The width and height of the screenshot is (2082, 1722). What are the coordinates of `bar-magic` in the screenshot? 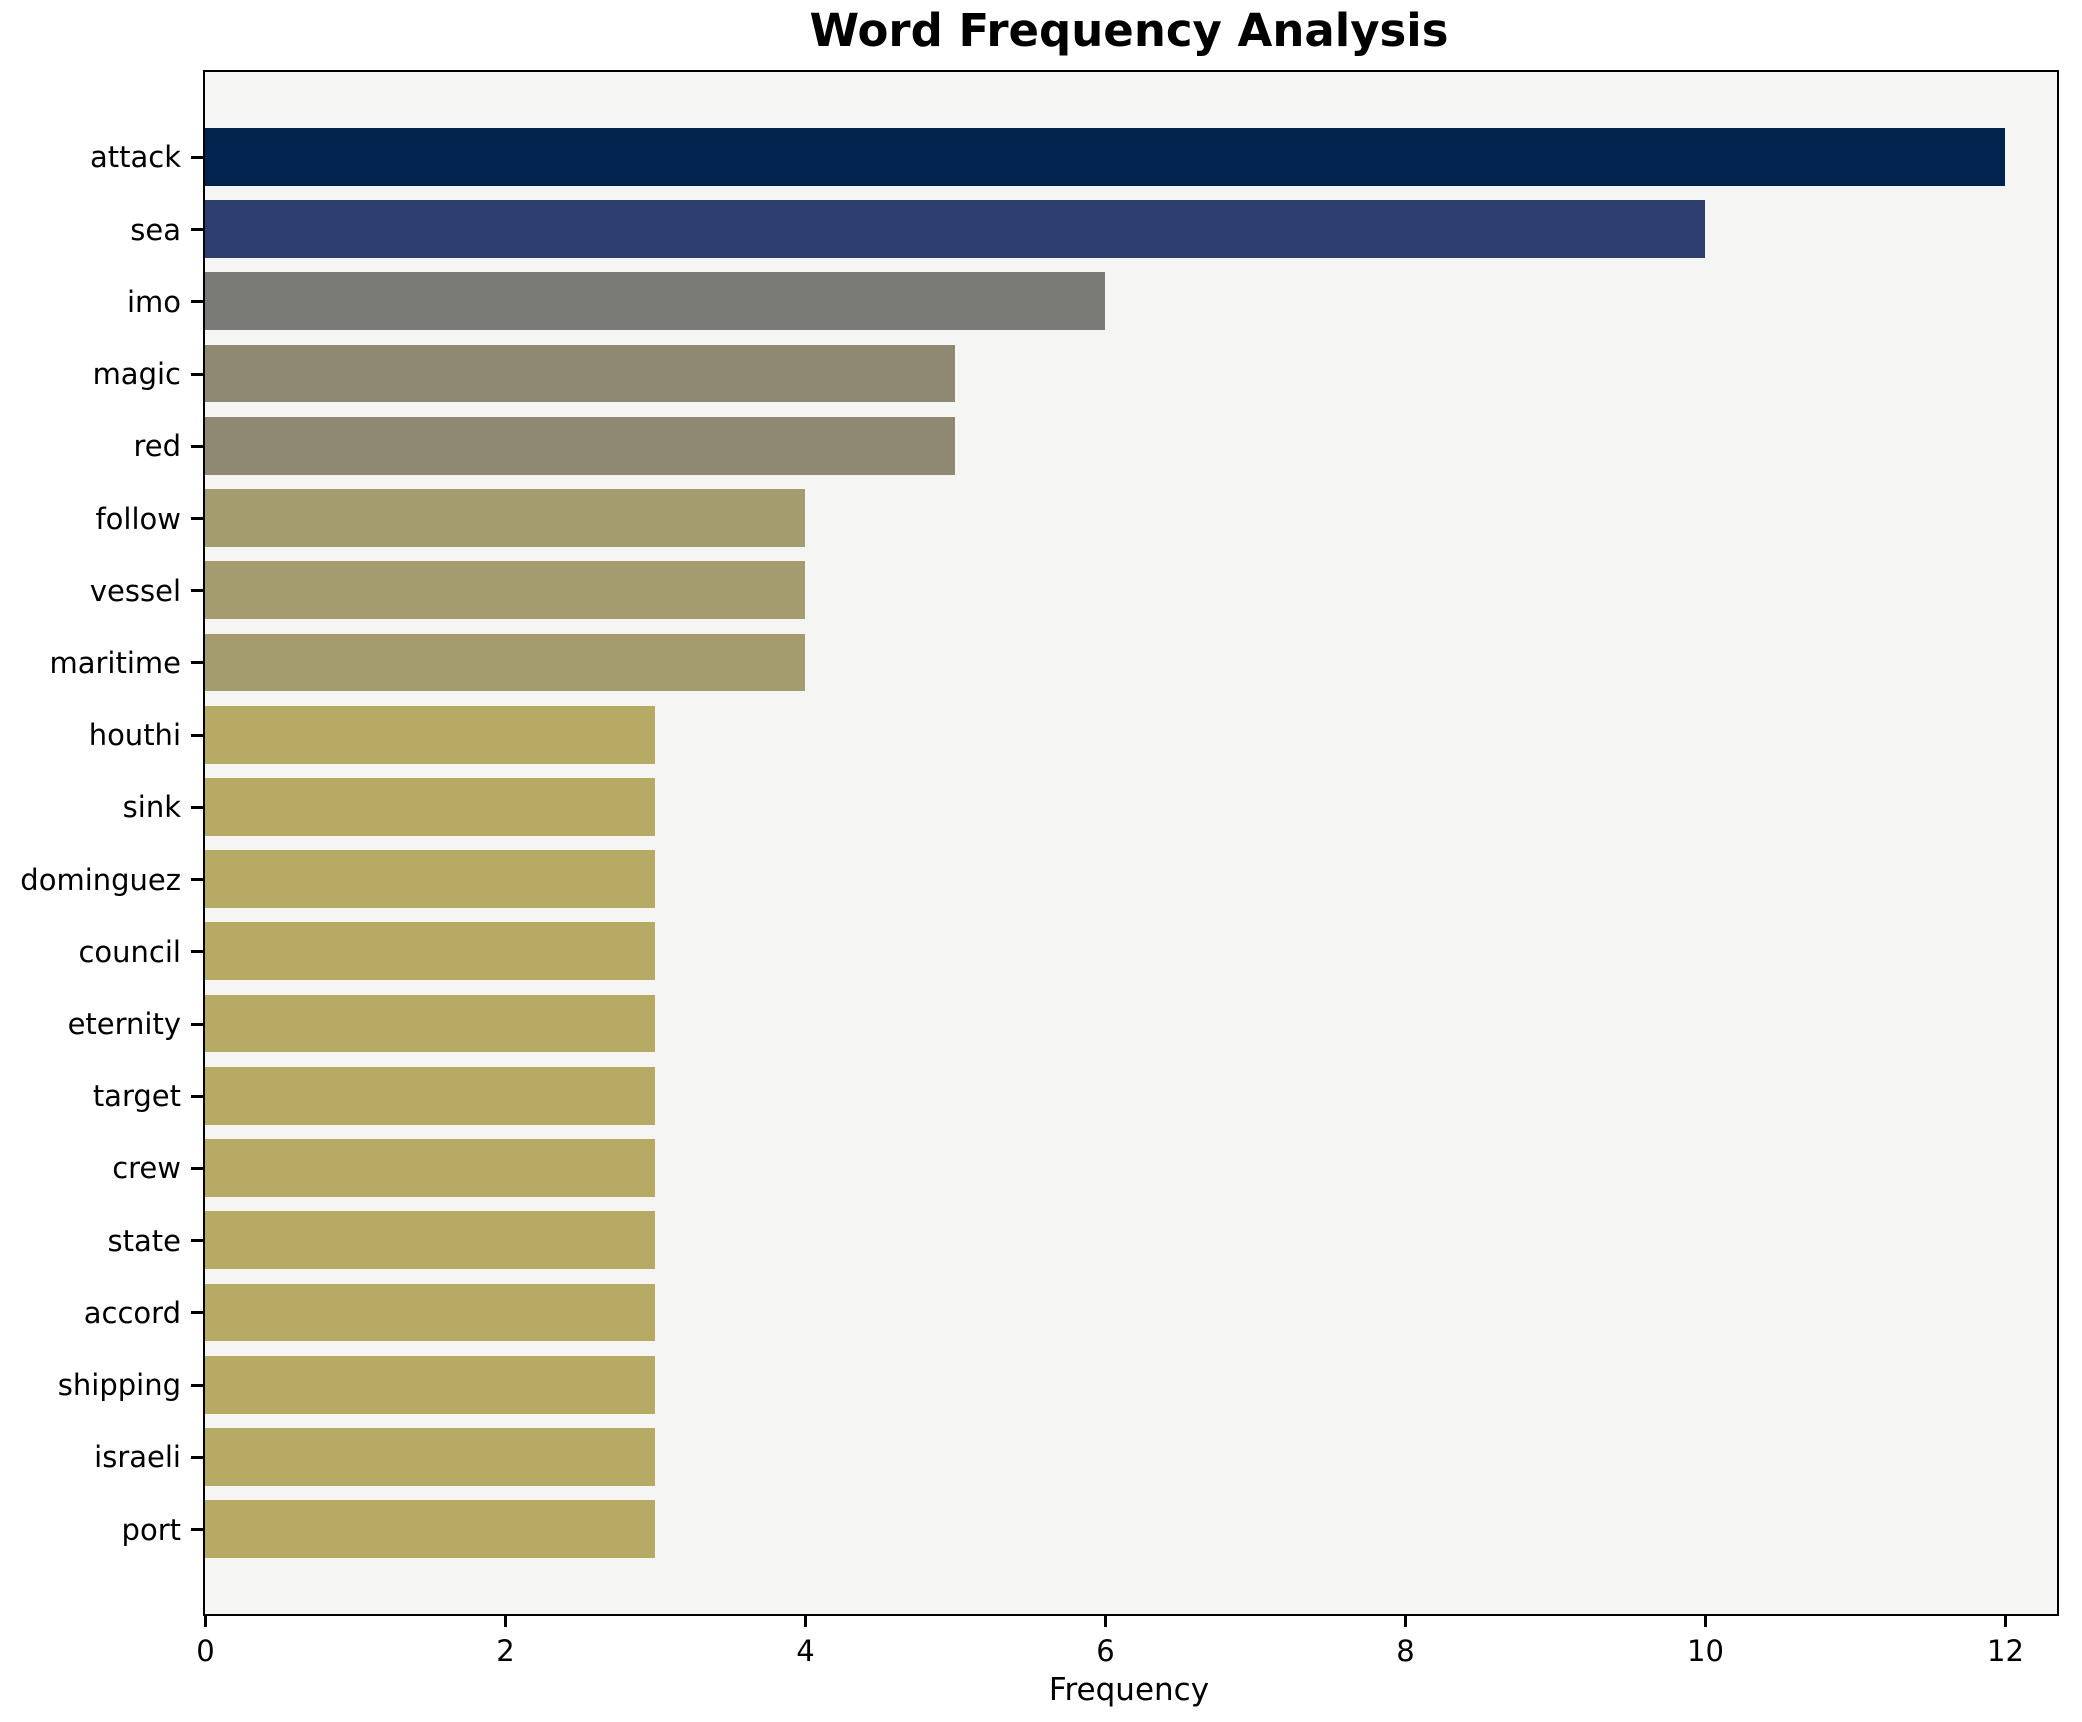 It's located at (580, 373).